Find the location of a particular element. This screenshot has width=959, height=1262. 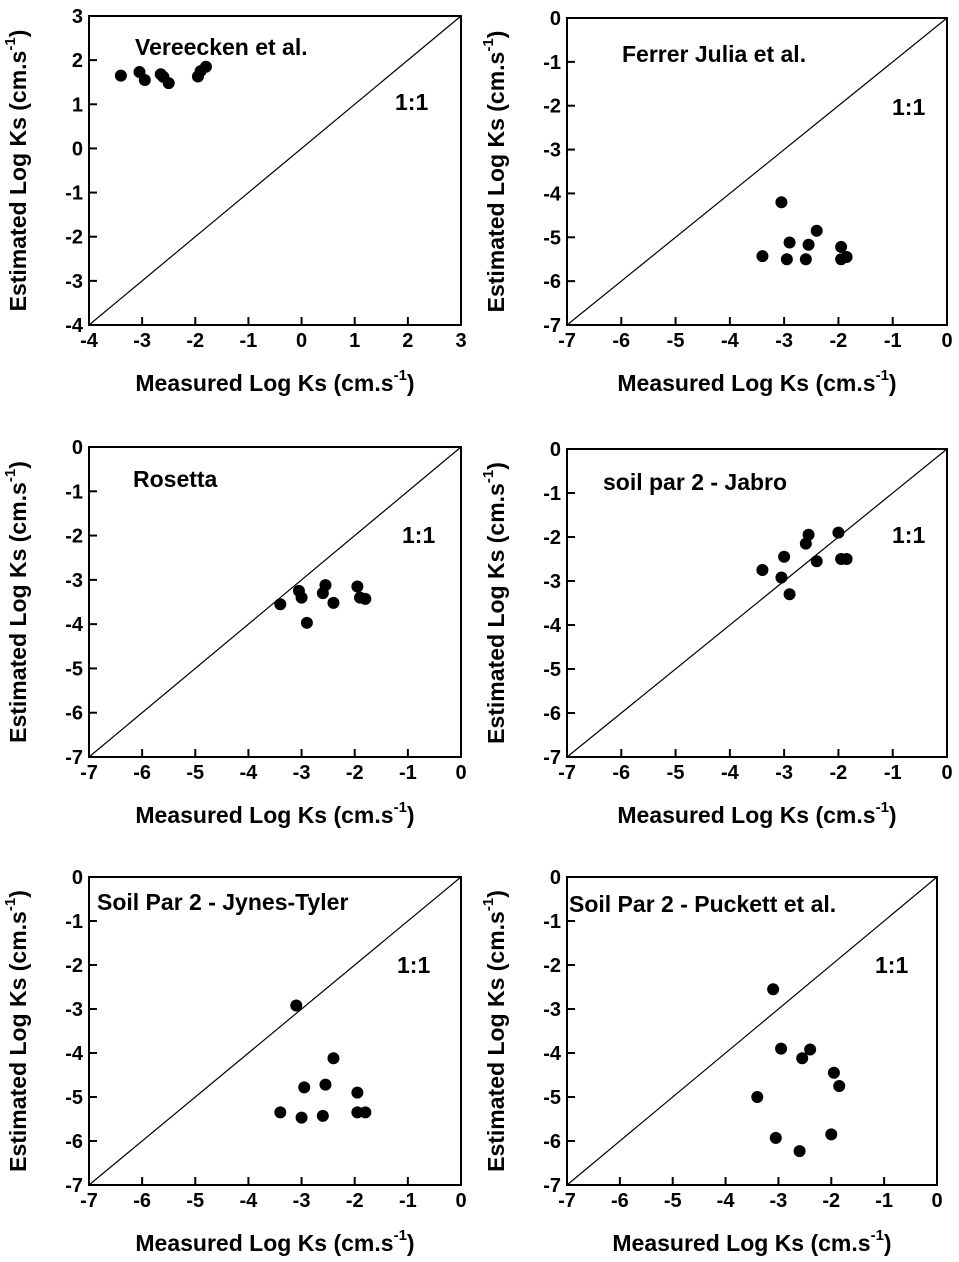

y-tick-label: 3 is located at coordinates (77, 17).